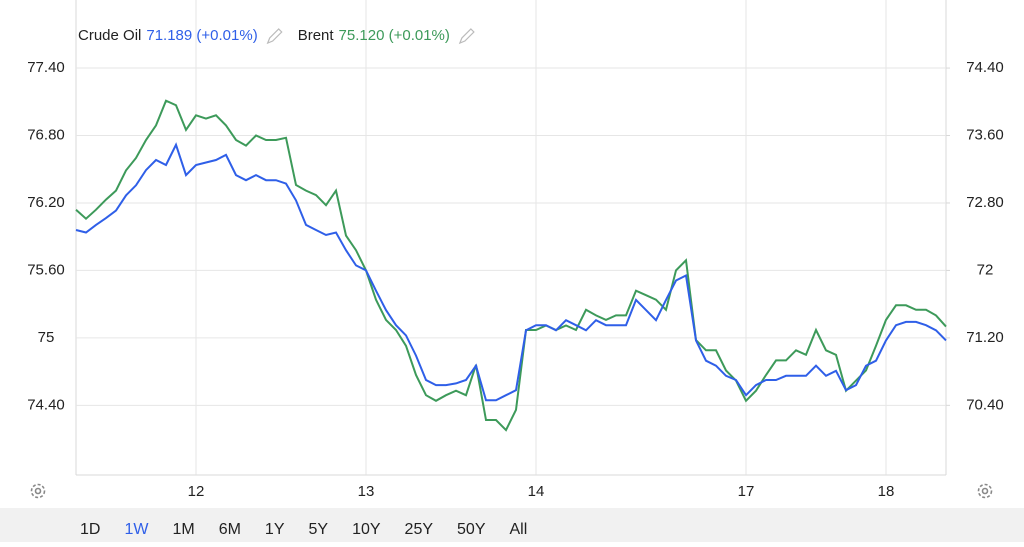  What do you see at coordinates (230, 529) in the screenshot?
I see `range-button: 6M` at bounding box center [230, 529].